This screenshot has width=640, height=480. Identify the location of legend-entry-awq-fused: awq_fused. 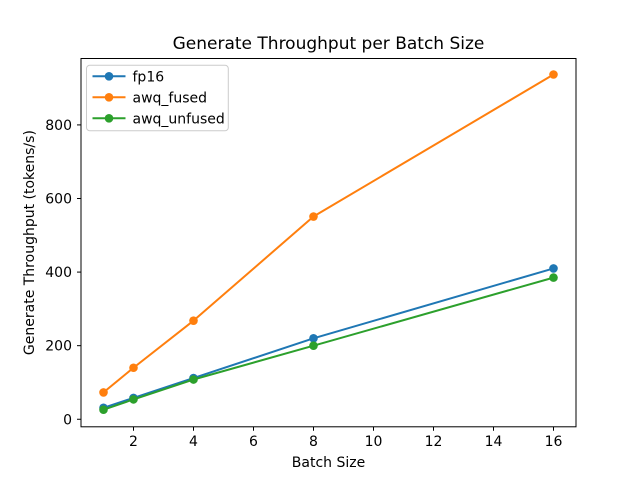
(150, 98).